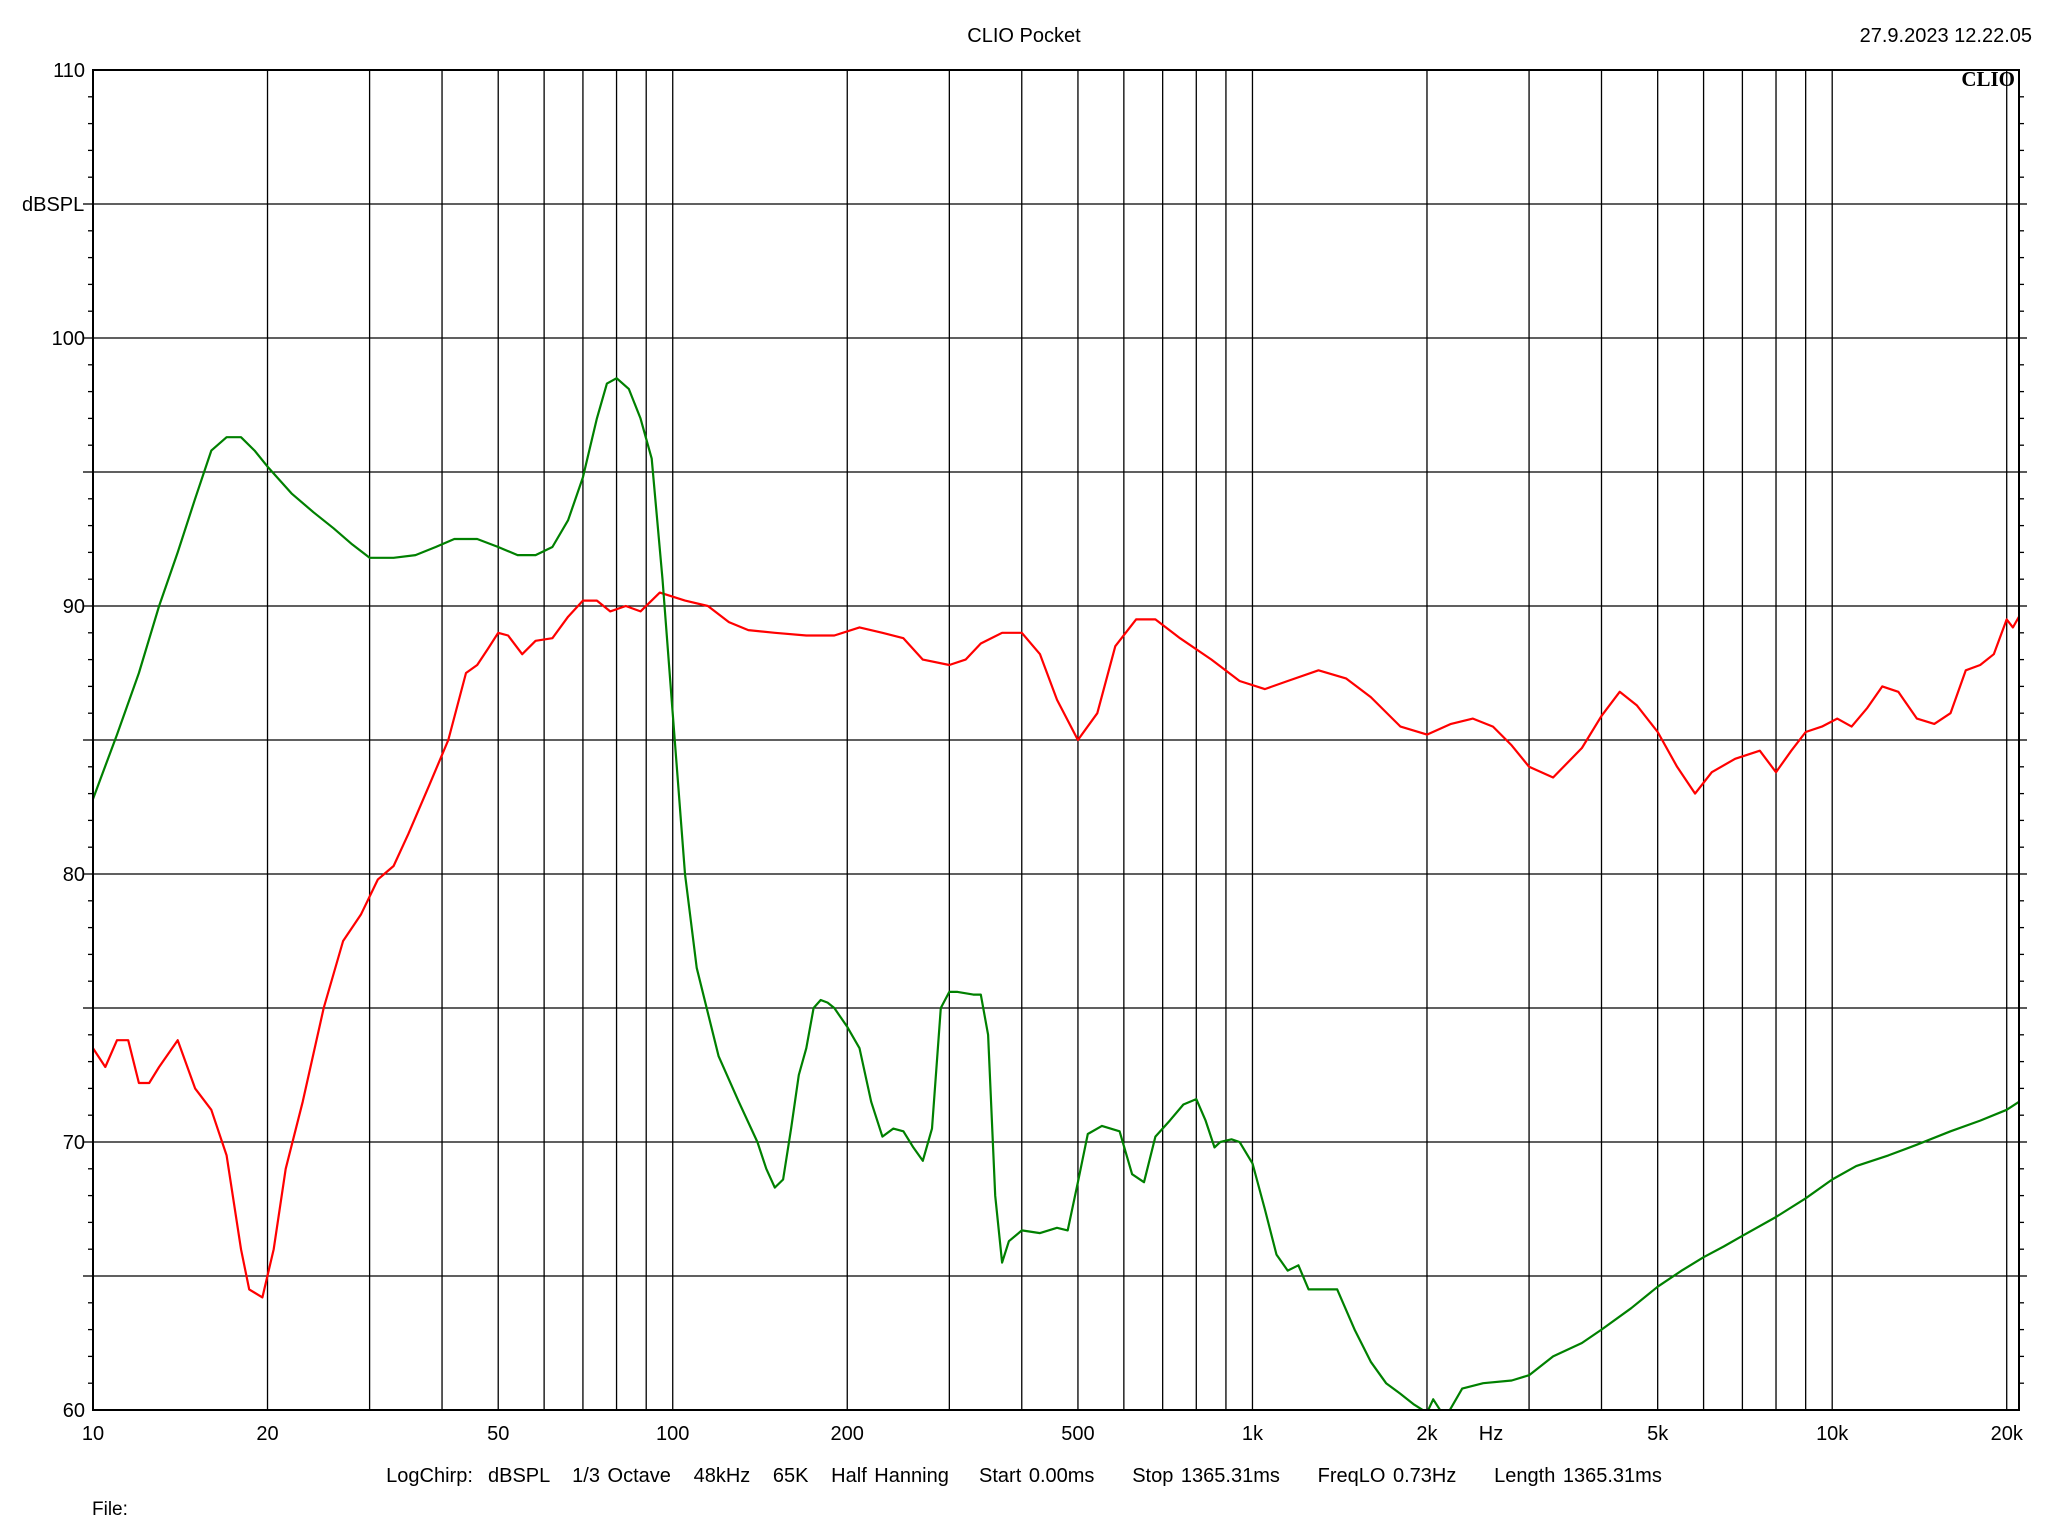 This screenshot has width=2048, height=1536. Describe the element at coordinates (74, 1143) in the screenshot. I see `y-tick-label: 70` at that location.